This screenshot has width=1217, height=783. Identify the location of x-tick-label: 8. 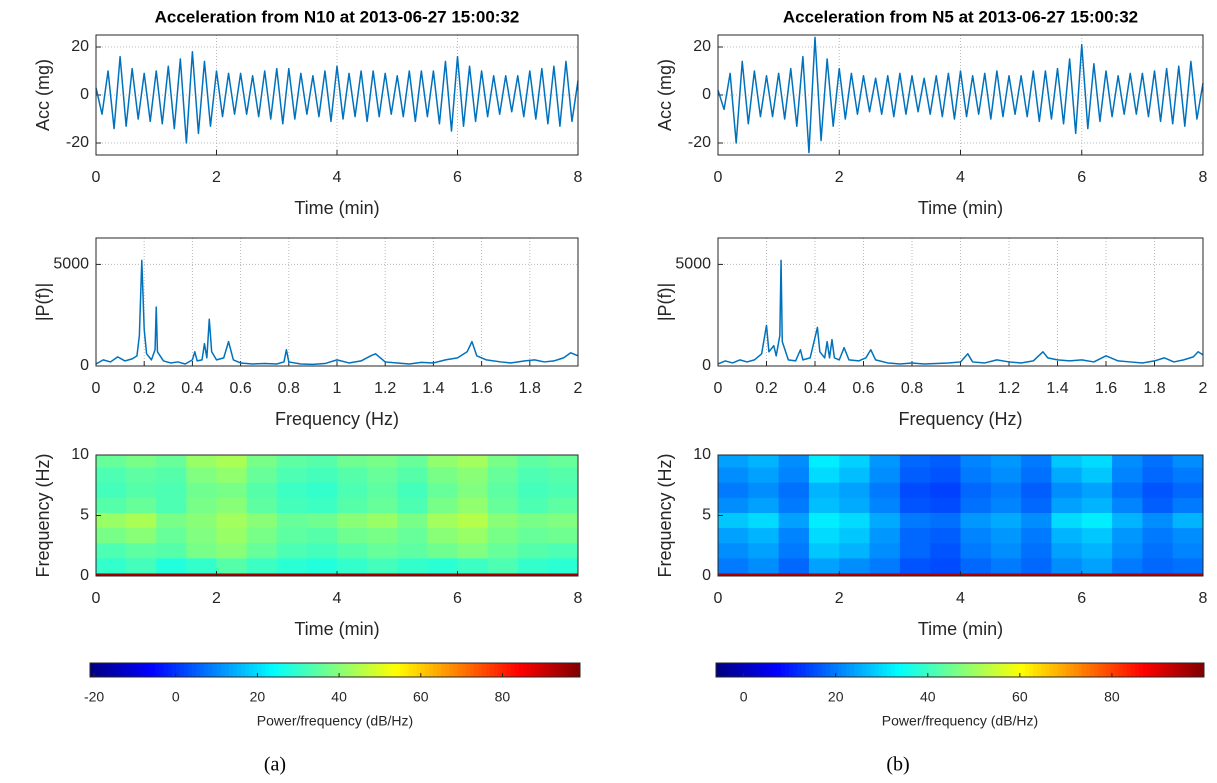
(1203, 177).